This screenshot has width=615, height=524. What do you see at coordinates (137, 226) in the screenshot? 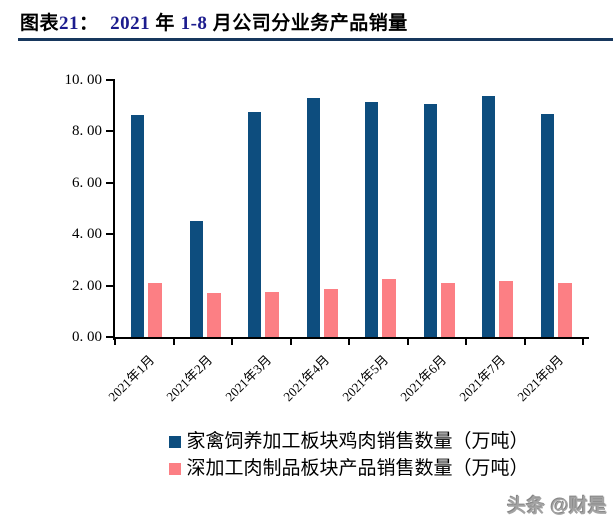
I see `bar-blue-2021年1月` at bounding box center [137, 226].